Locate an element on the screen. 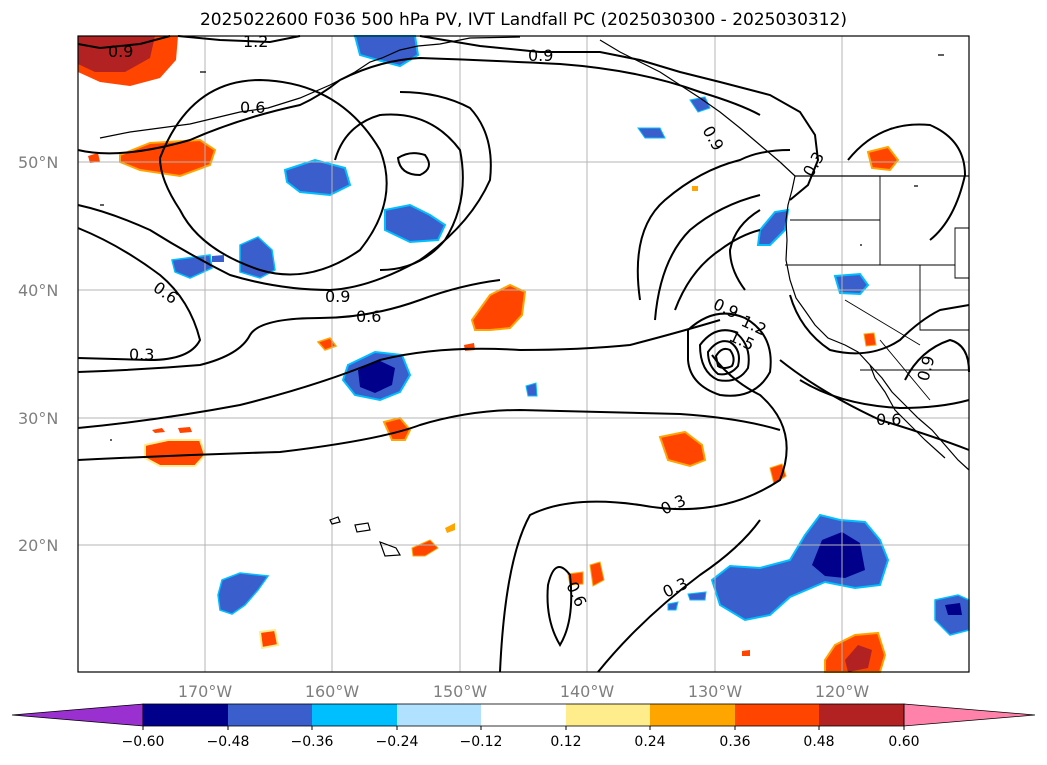  contour-label: 0.3 is located at coordinates (141, 354).